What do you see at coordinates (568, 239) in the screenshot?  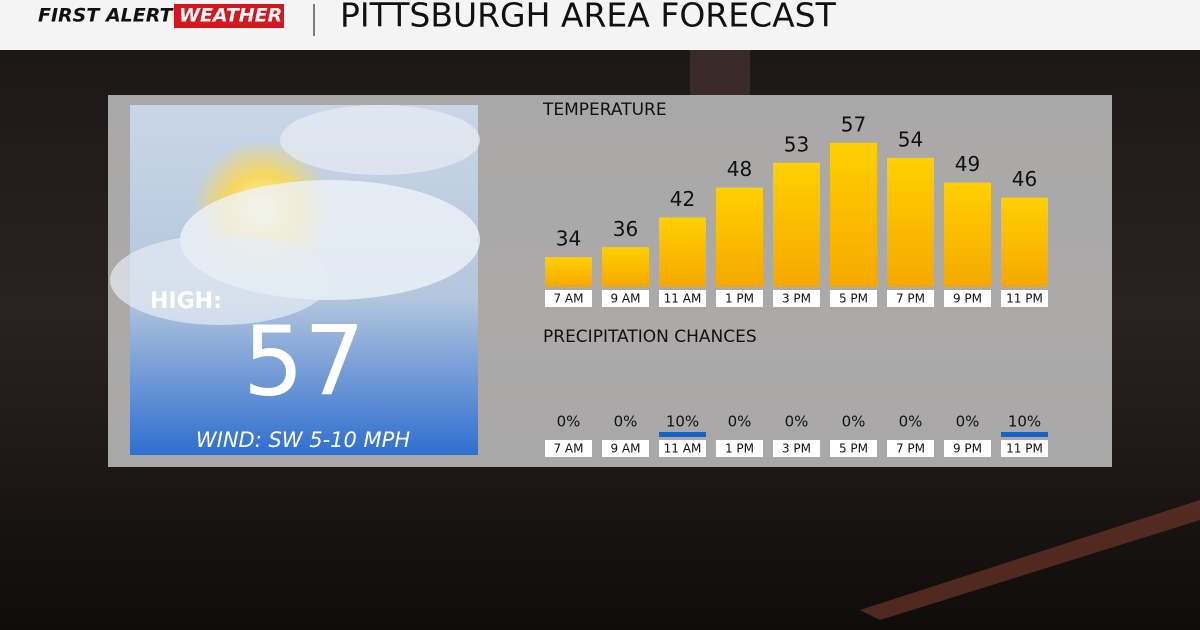 I see `value-label: 34` at bounding box center [568, 239].